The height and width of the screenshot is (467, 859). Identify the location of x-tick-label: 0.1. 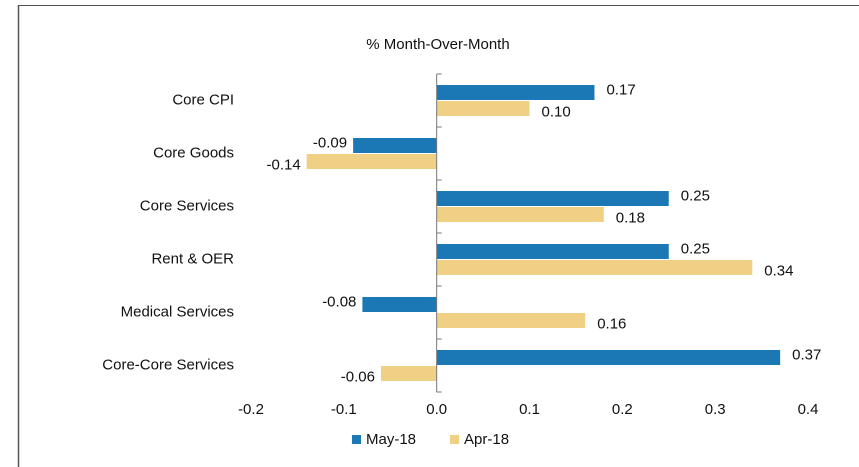
(529, 409).